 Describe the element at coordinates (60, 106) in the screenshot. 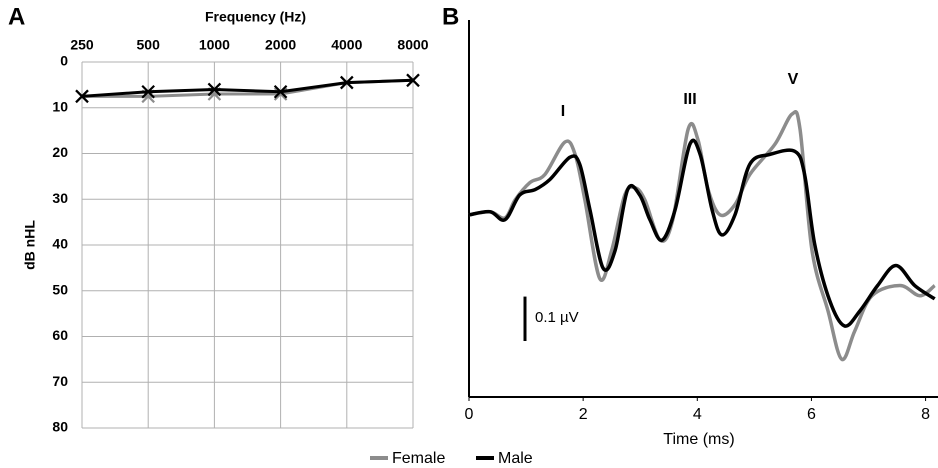

I see `y-tick-label: 10` at that location.